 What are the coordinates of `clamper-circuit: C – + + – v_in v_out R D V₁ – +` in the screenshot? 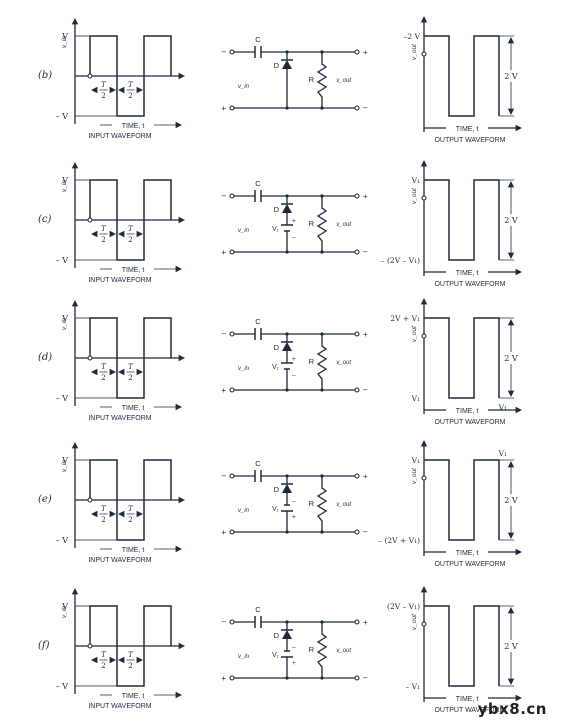 It's located at (294, 644).